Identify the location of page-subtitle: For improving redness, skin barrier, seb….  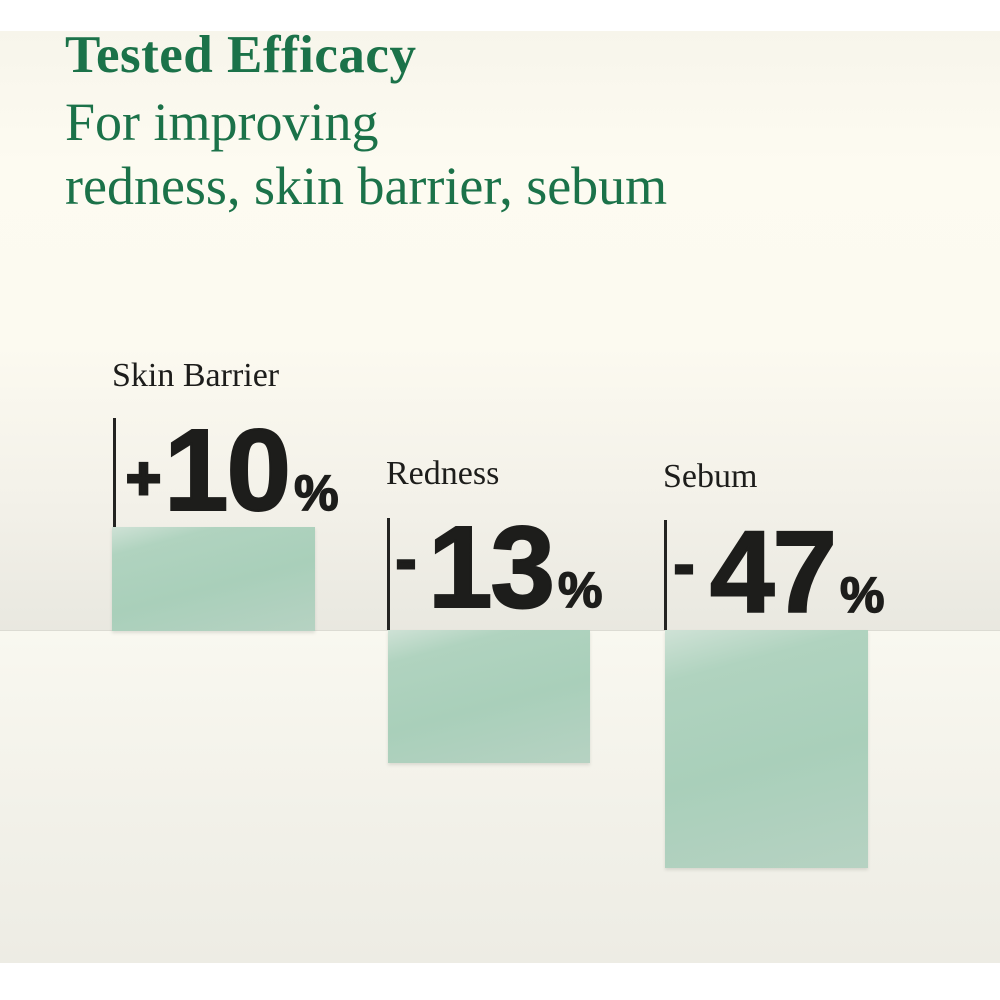
(366, 154).